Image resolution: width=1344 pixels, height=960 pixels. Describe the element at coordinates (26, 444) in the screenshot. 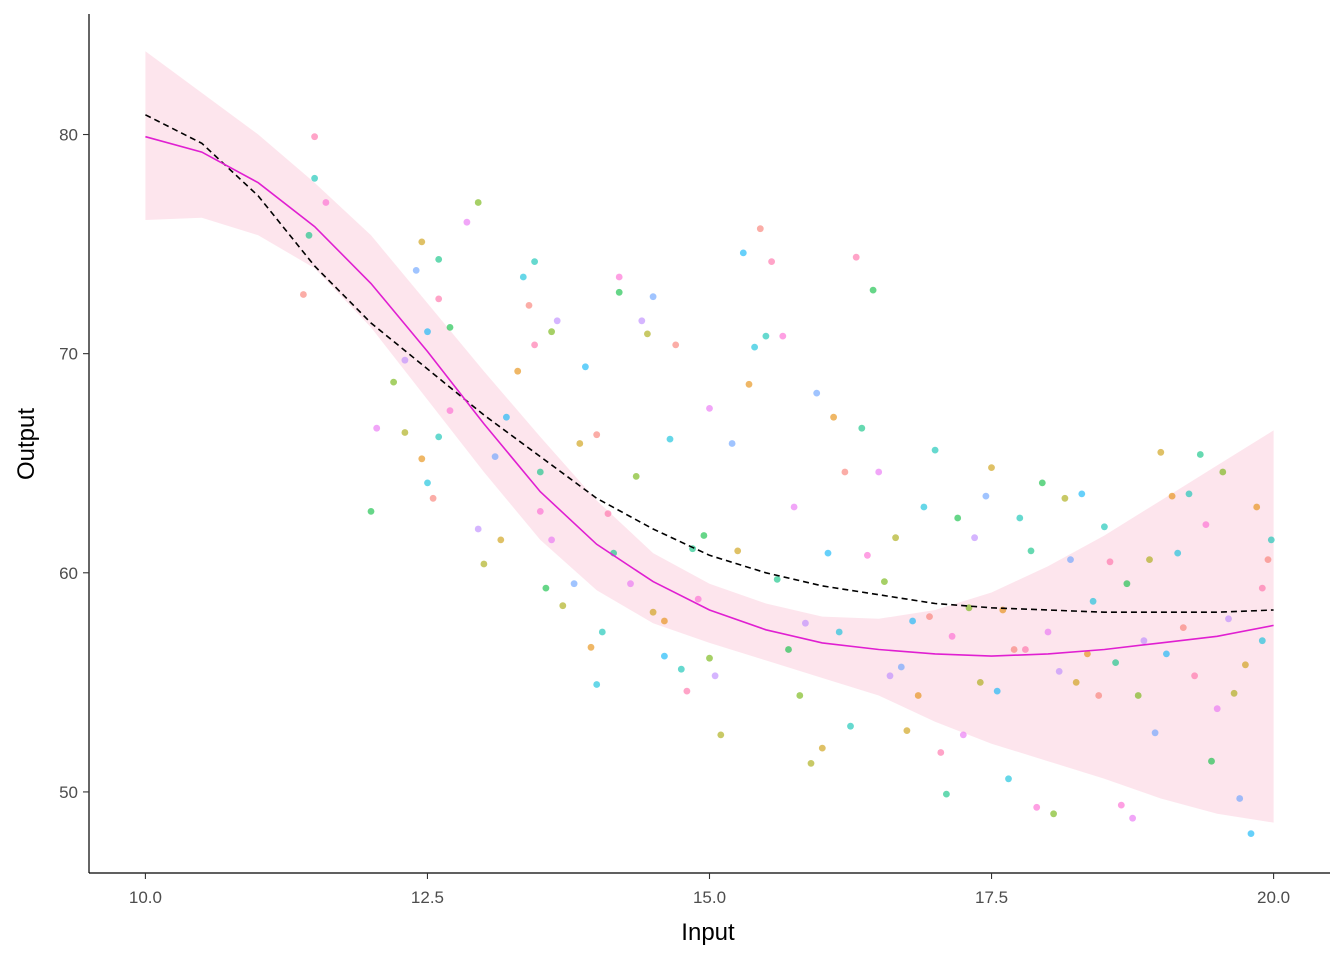

I see `y-axis-title: Output` at that location.